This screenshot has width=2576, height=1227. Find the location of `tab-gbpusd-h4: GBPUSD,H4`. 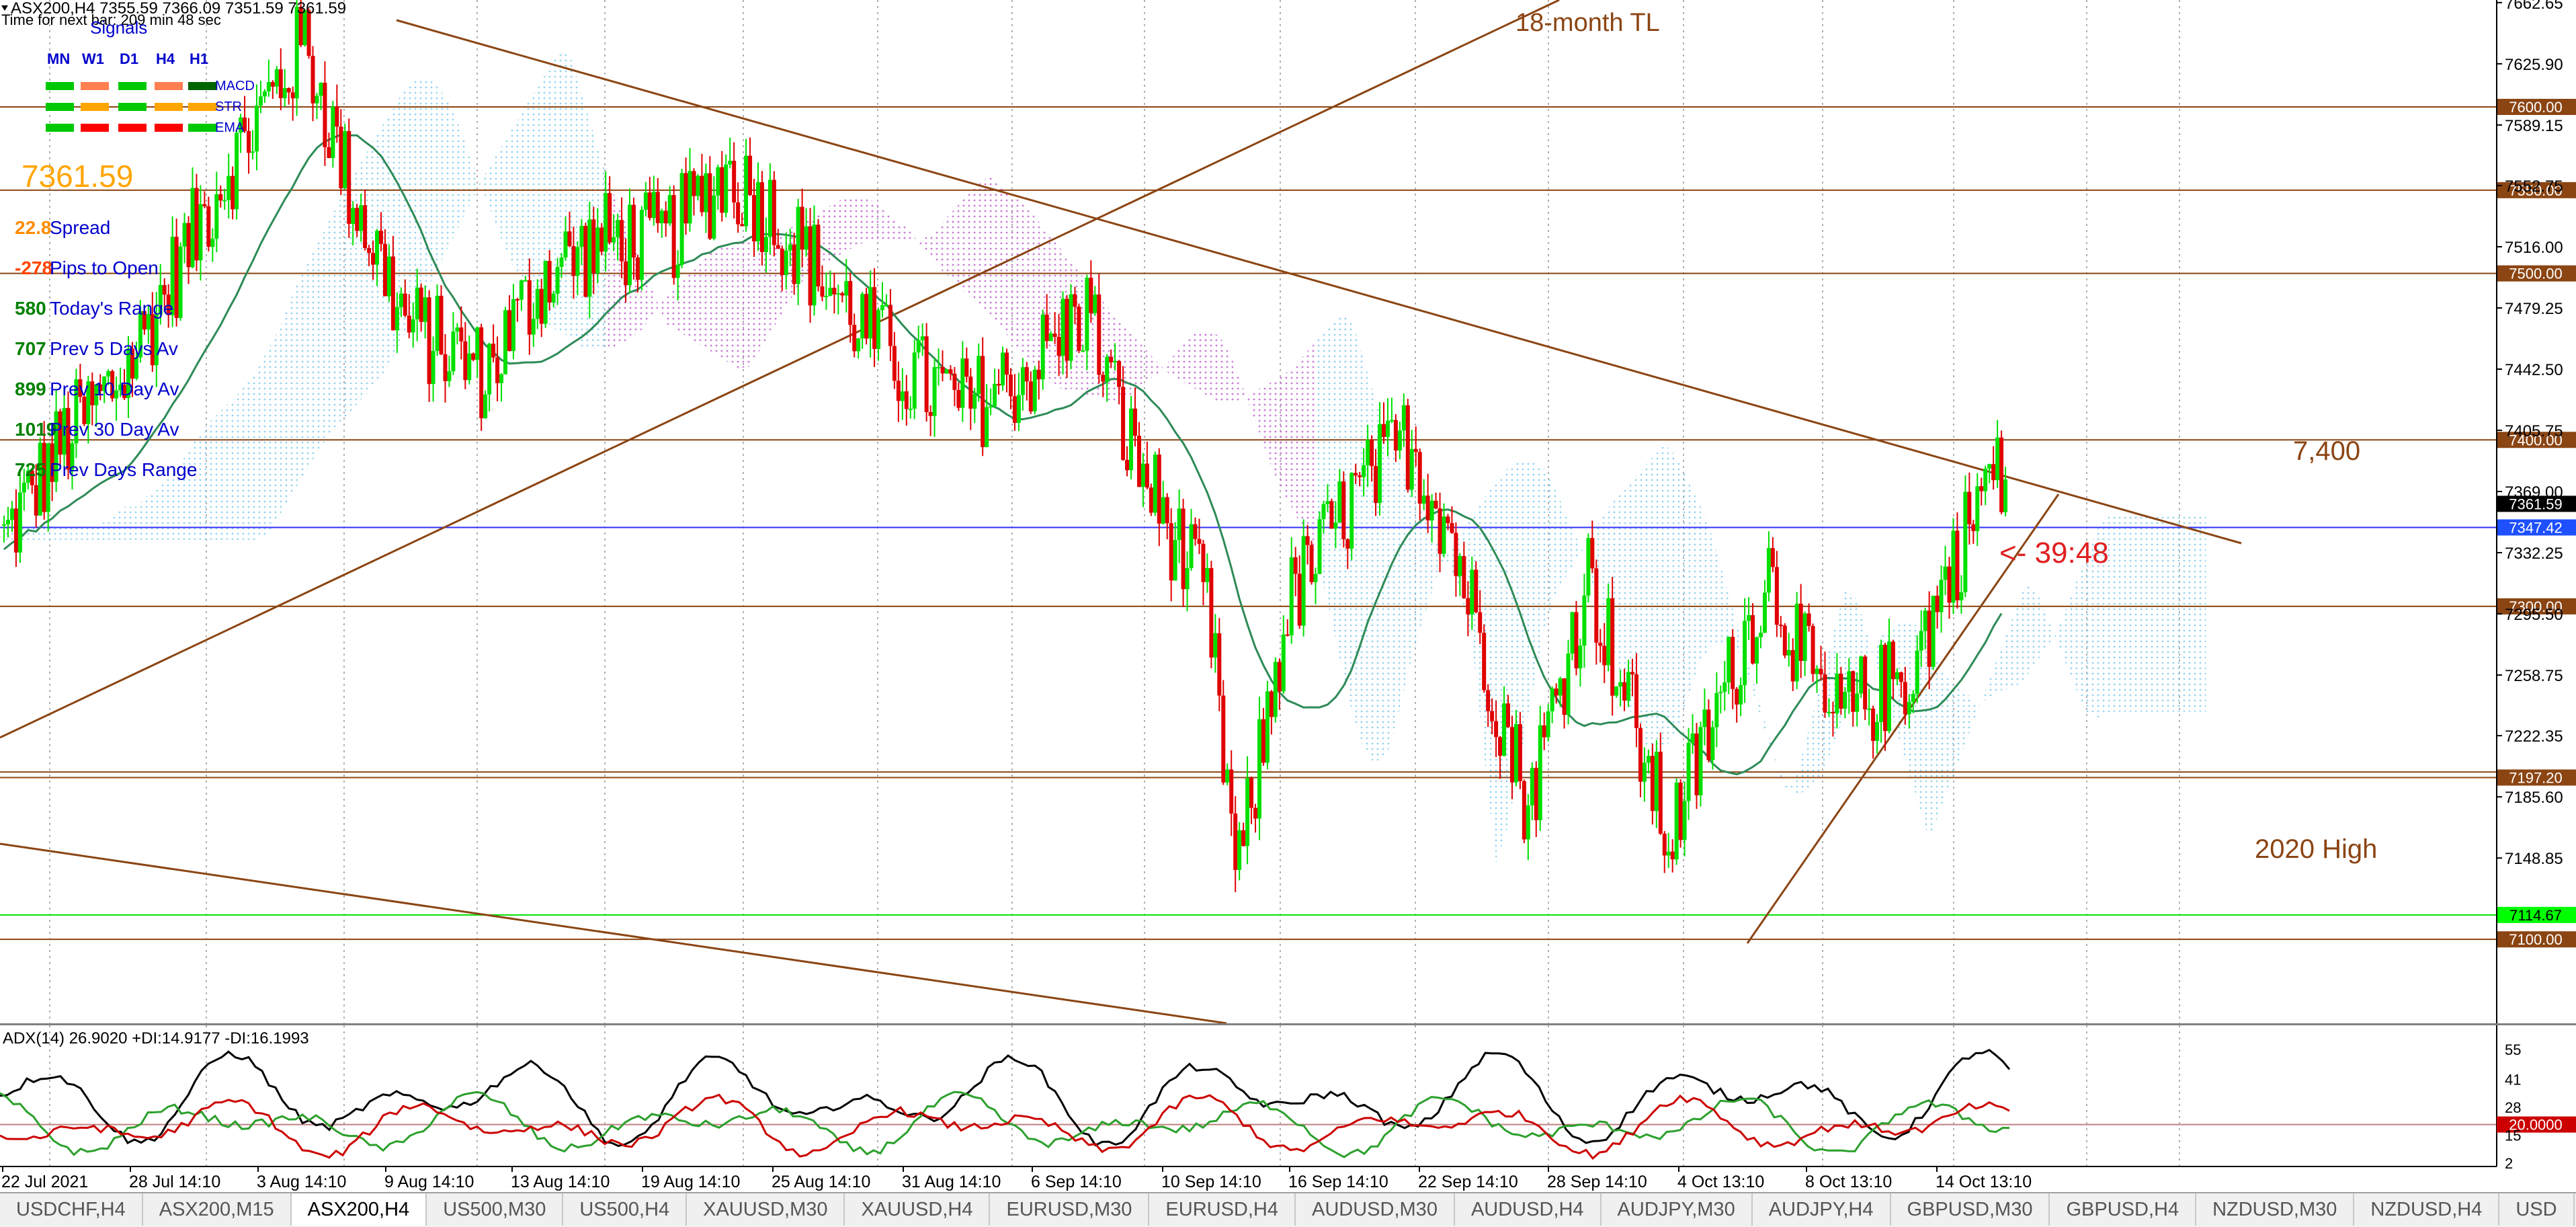

tab-gbpusd-h4: GBPUSD,H4 is located at coordinates (2123, 1209).